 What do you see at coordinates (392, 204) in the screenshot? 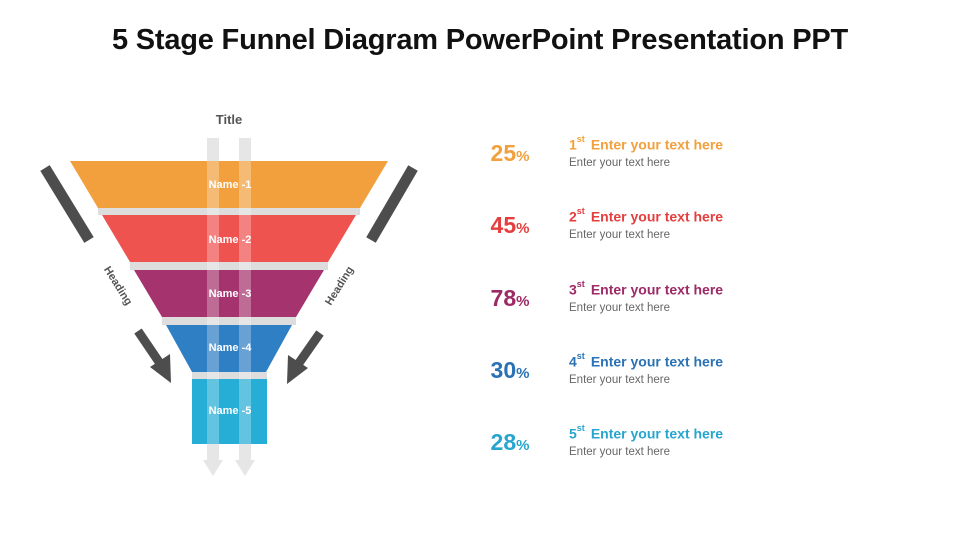
I see `right-side-bar` at bounding box center [392, 204].